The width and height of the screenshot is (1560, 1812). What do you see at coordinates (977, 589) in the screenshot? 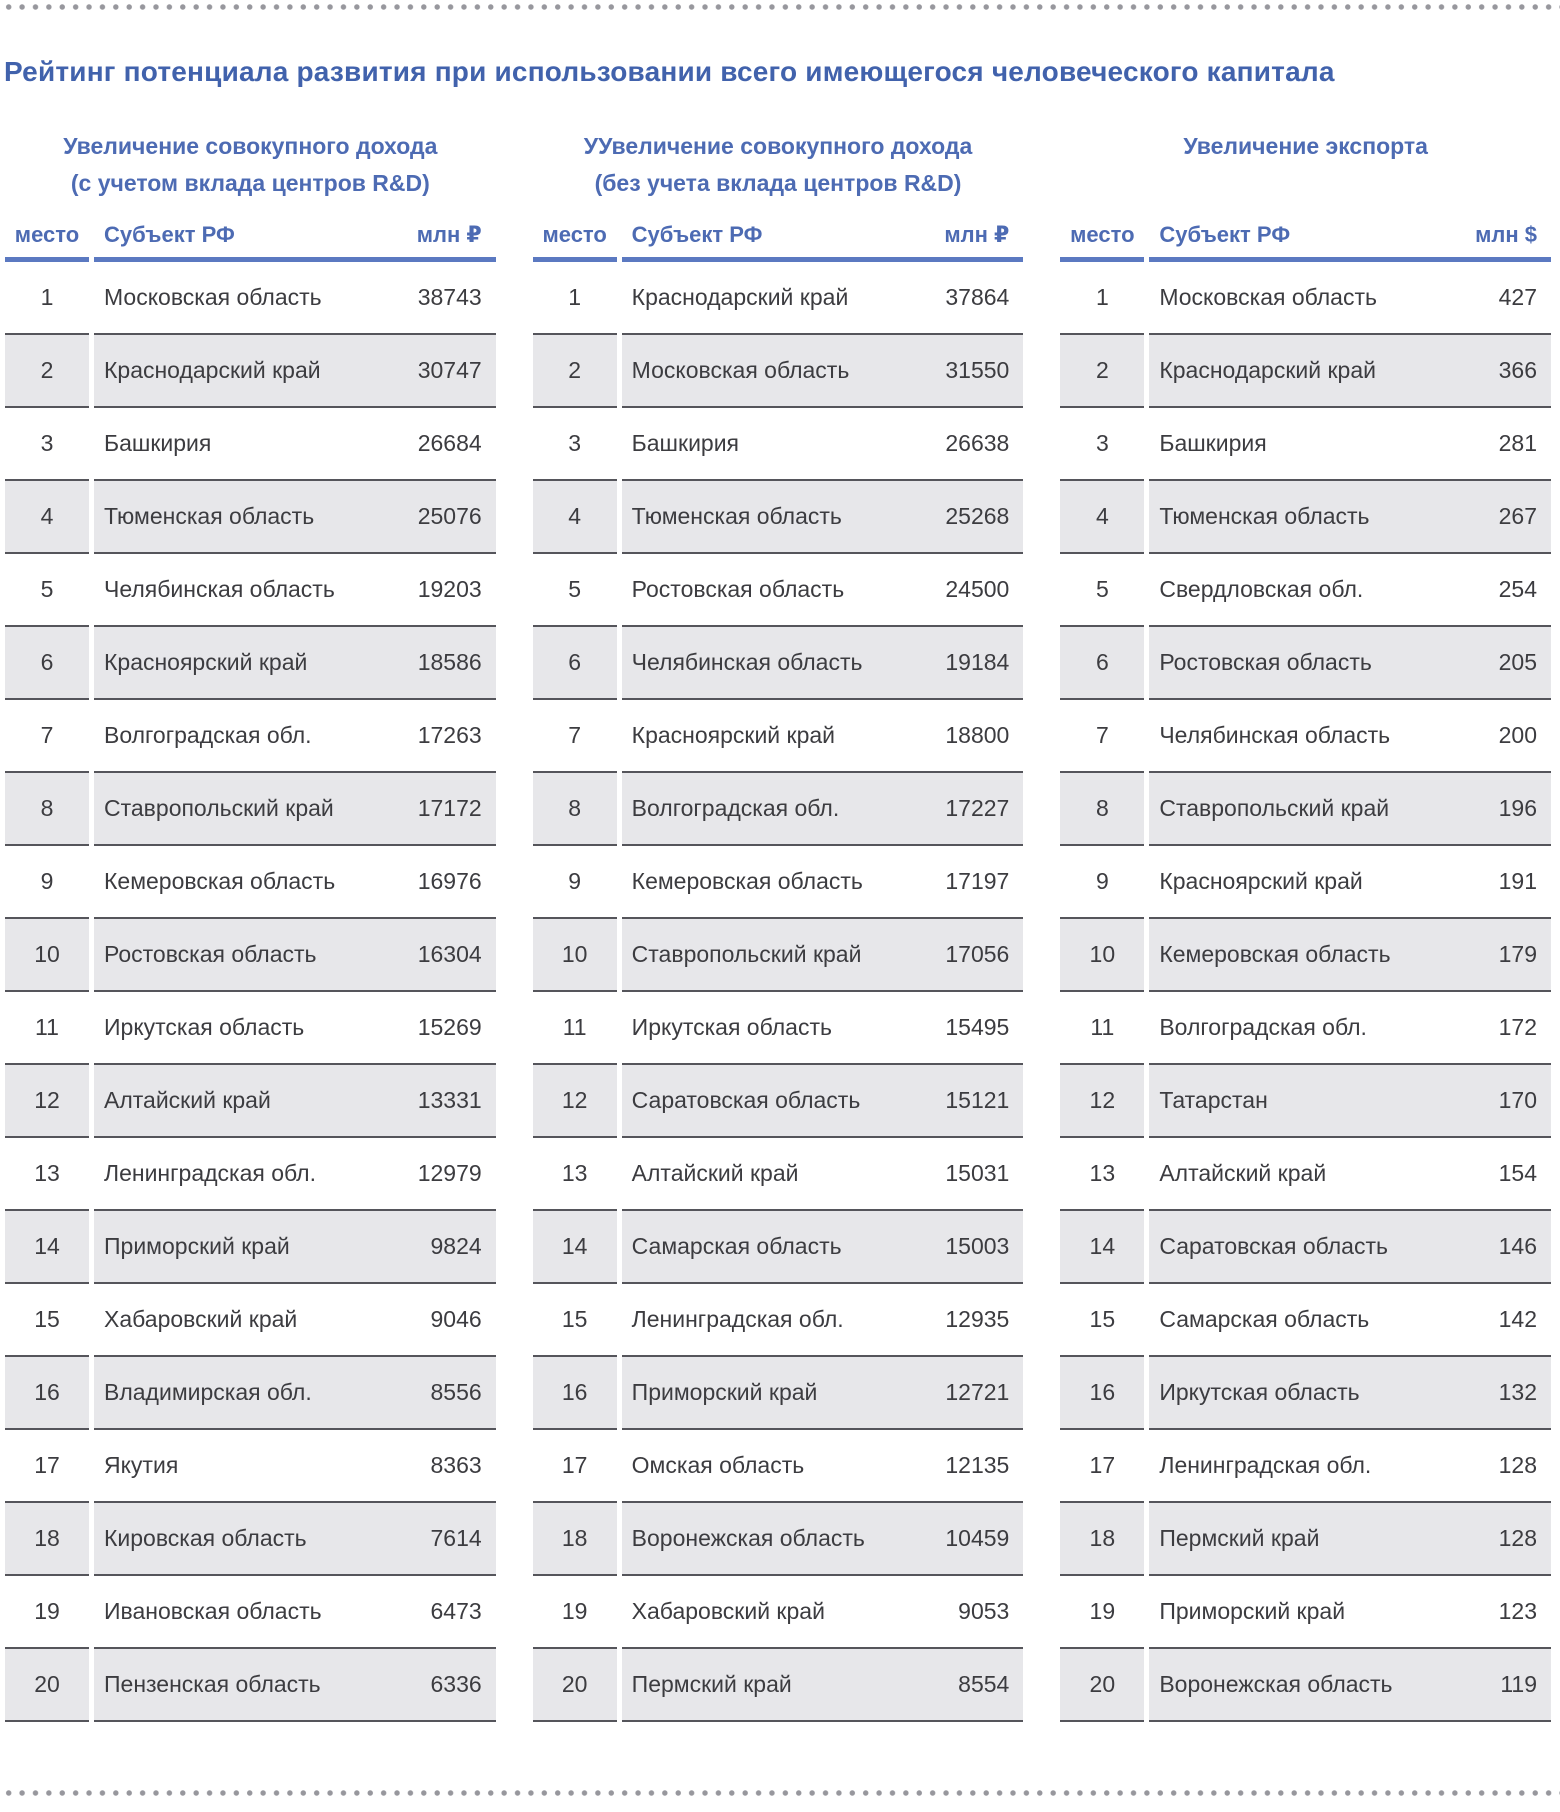
I see `cell-value: 24500` at bounding box center [977, 589].